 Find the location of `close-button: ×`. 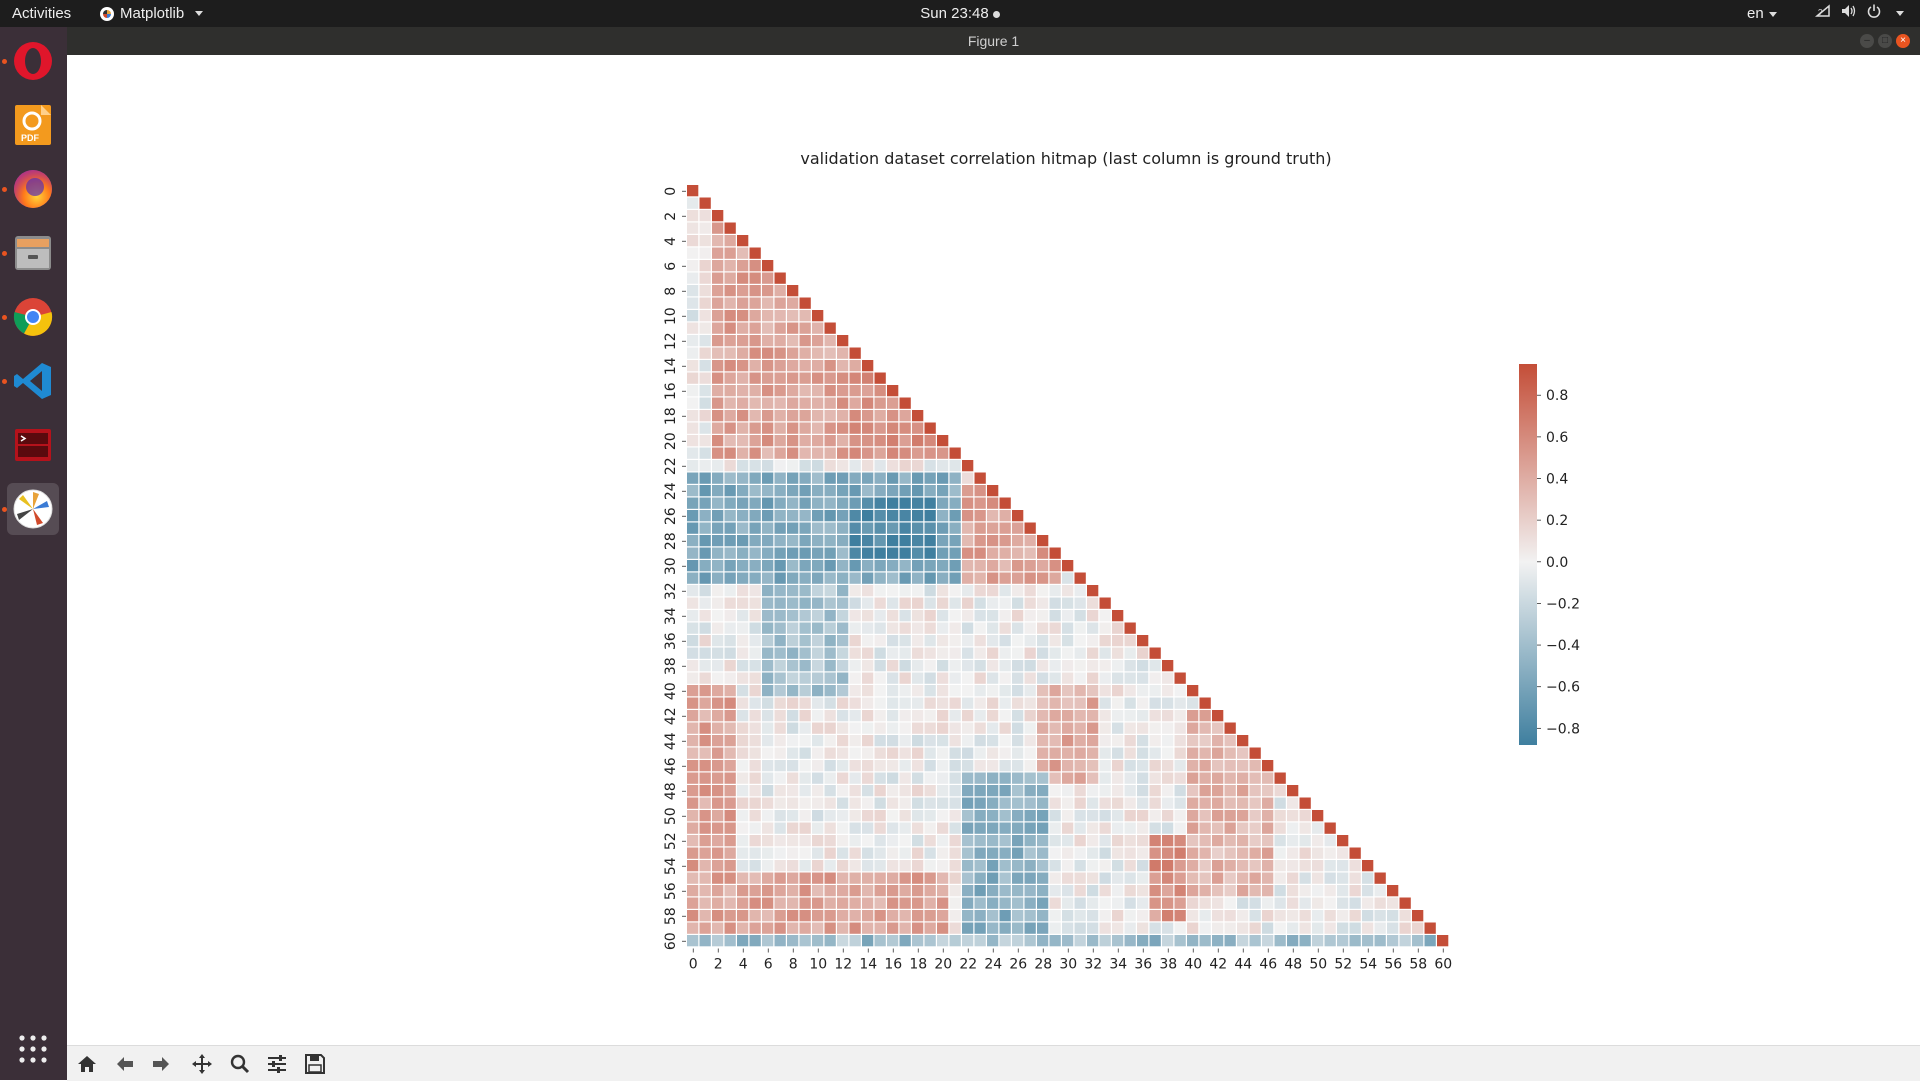

close-button: × is located at coordinates (1903, 41).